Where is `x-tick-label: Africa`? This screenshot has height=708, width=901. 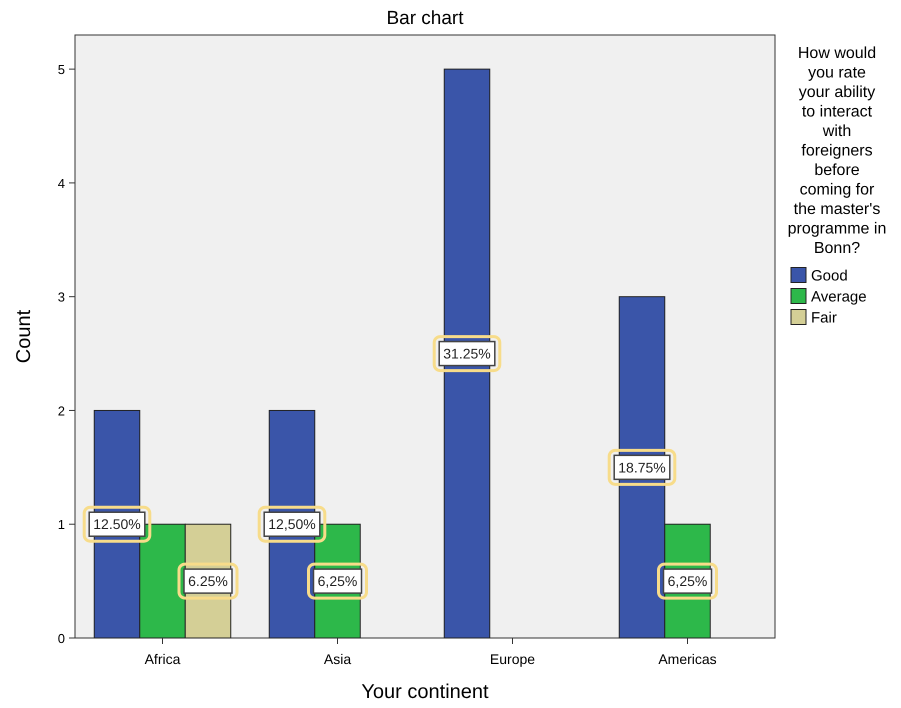 x-tick-label: Africa is located at coordinates (162, 659).